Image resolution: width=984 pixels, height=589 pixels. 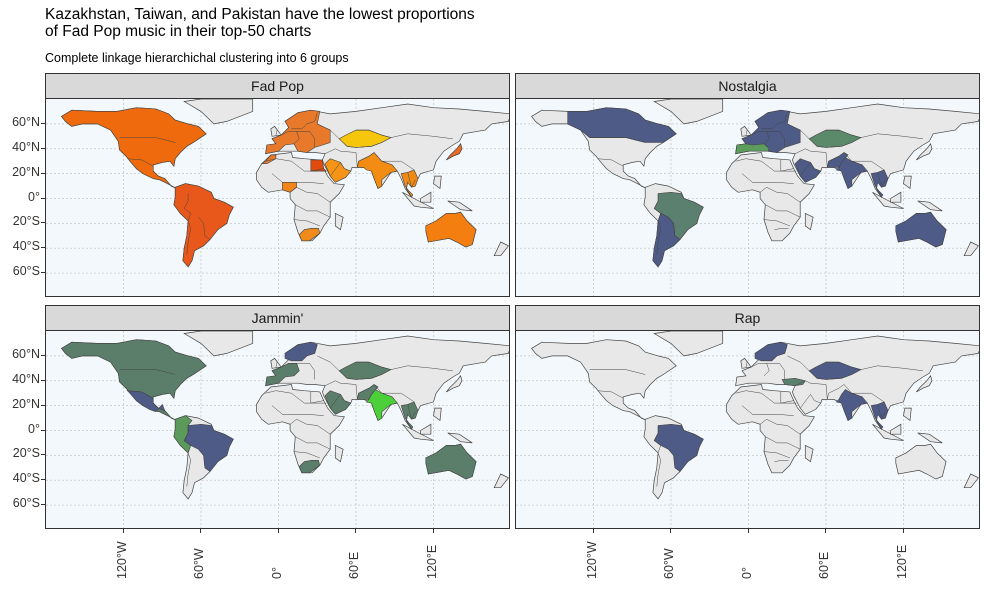 What do you see at coordinates (26, 246) in the screenshot?
I see `y-tick-label: 40°S` at bounding box center [26, 246].